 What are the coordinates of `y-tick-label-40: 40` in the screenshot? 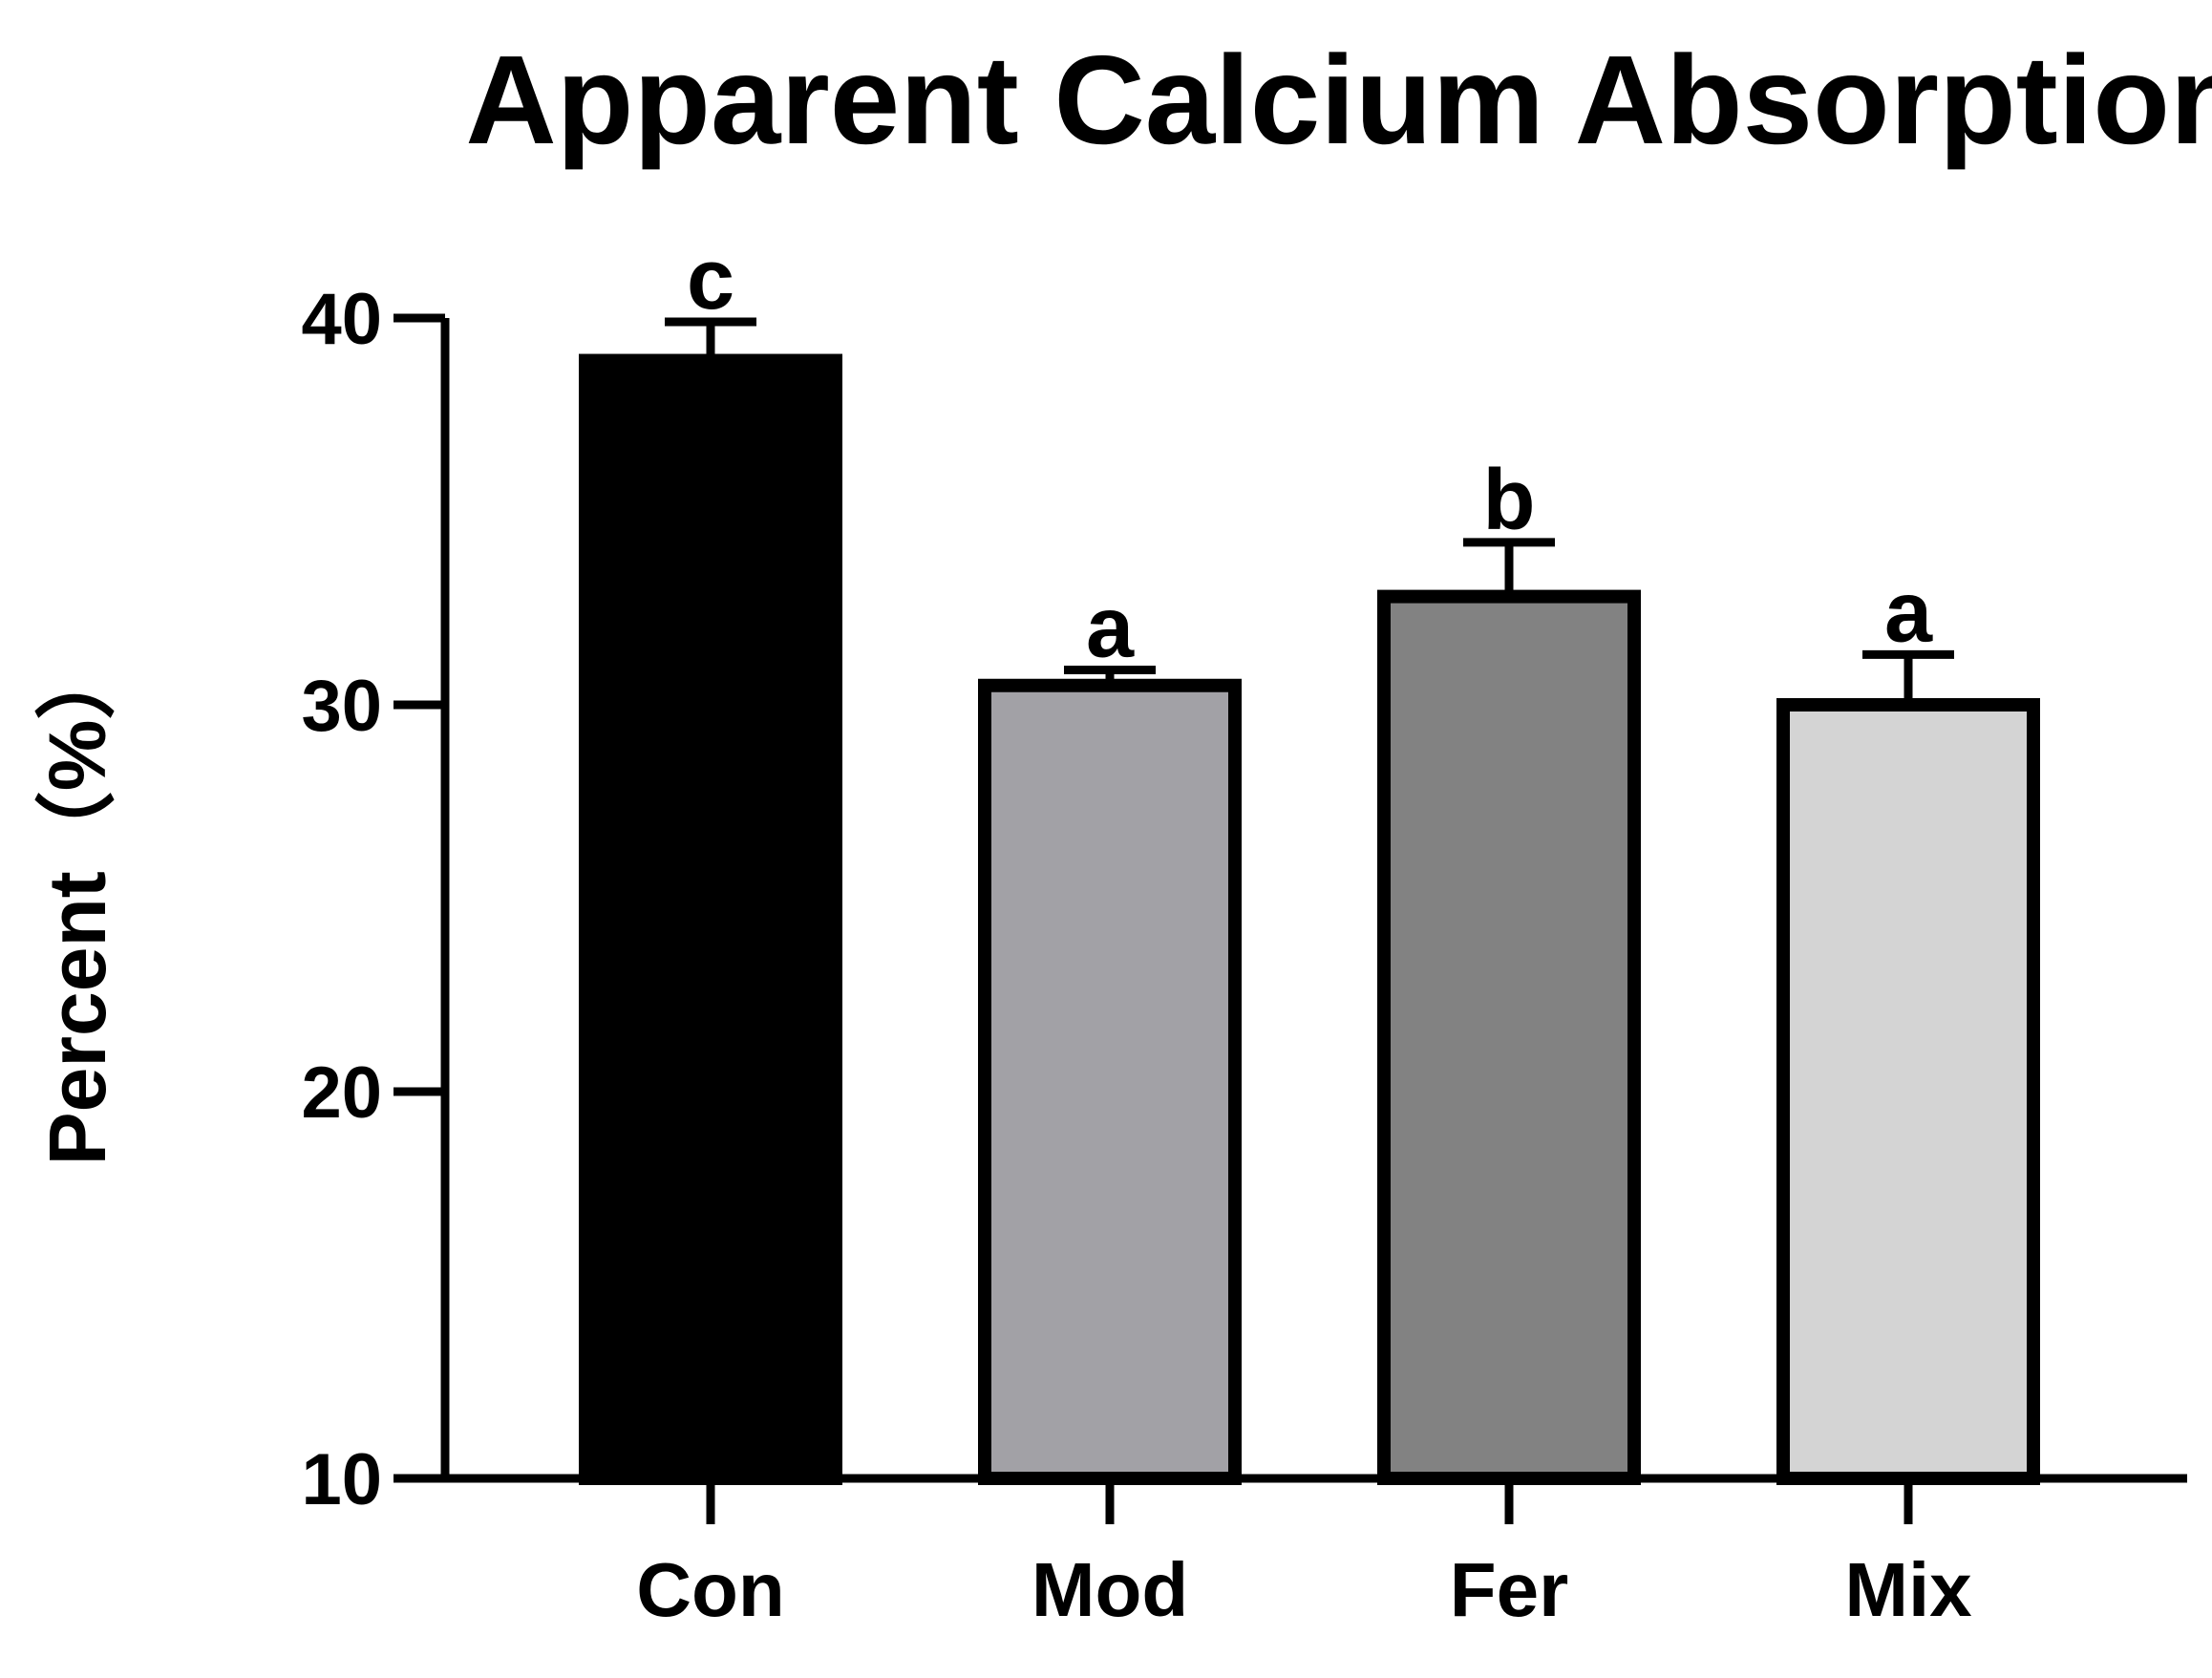 It's located at (341, 319).